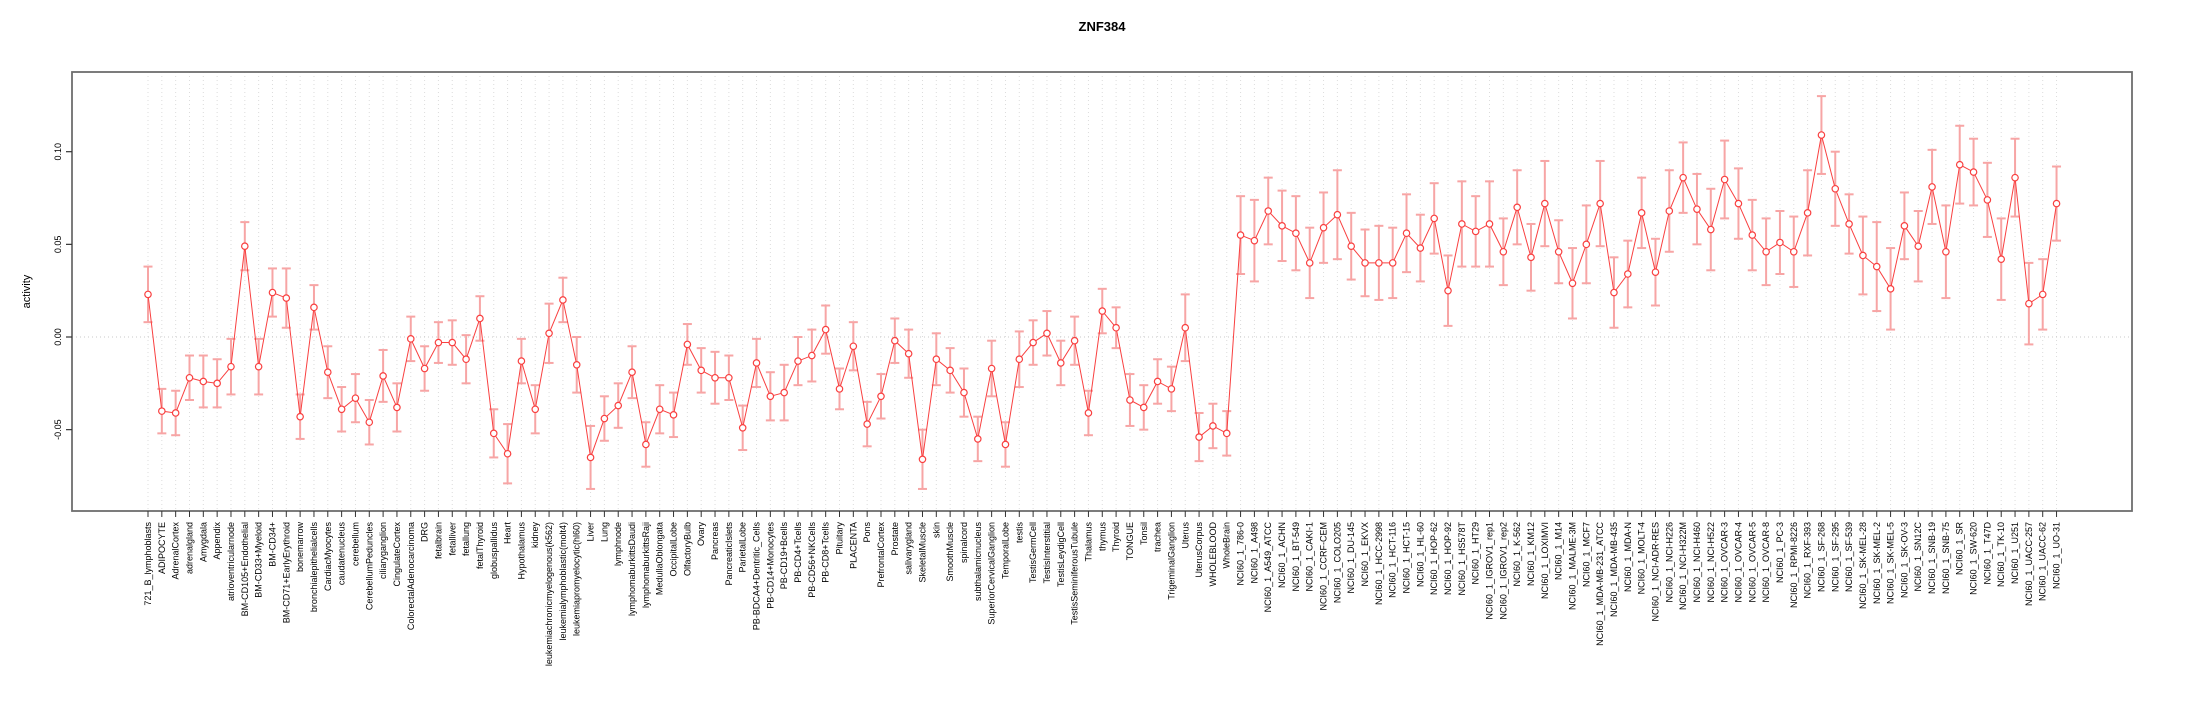 This screenshot has height=720, width=2205. Describe the element at coordinates (2015, 553) in the screenshot. I see `x-tick-label: NCI60_1_U251` at that location.